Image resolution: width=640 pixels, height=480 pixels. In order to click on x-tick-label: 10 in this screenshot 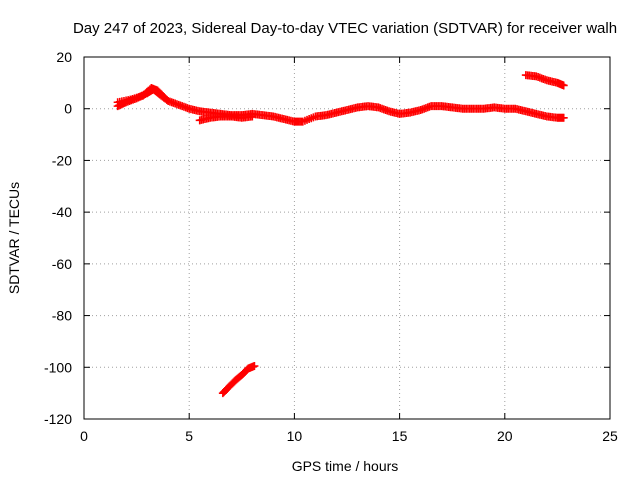, I will do `click(295, 436)`.